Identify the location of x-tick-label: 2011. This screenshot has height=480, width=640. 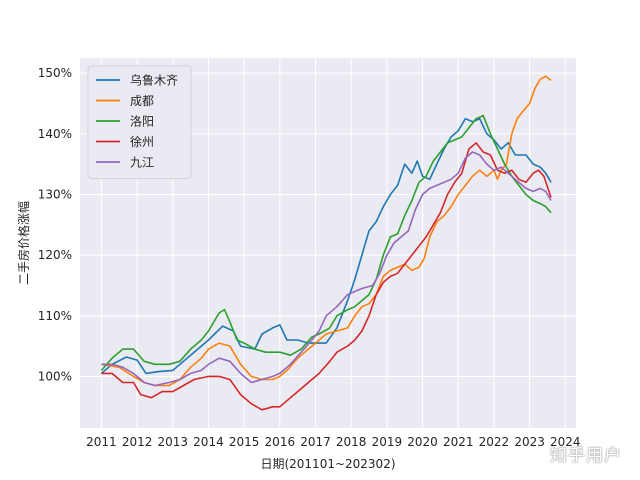
(101, 442).